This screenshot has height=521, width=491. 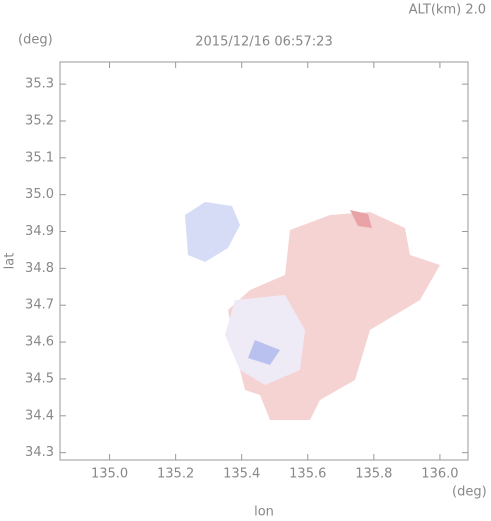 What do you see at coordinates (241, 474) in the screenshot?
I see `x-tick-label: 135.4` at bounding box center [241, 474].